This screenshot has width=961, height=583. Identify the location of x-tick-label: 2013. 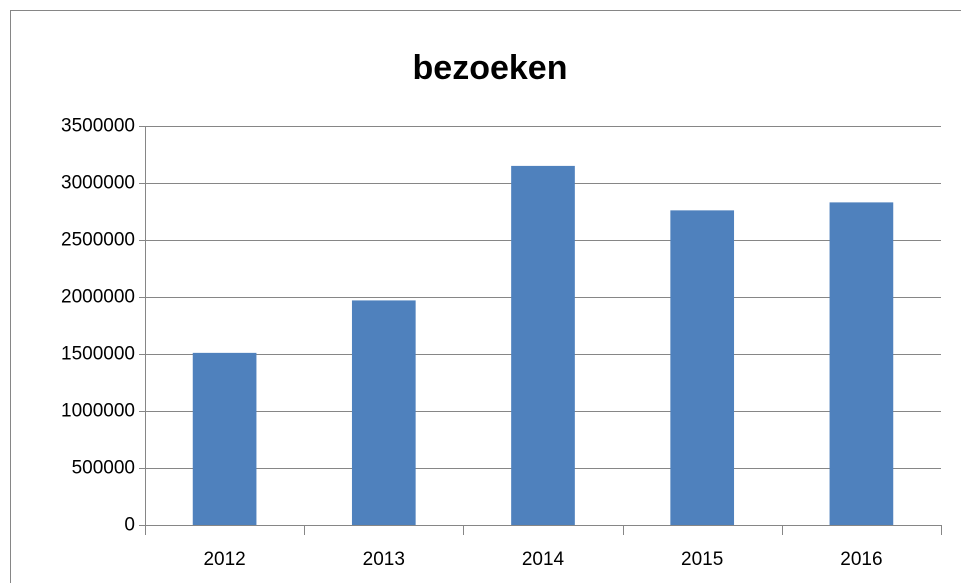
(384, 559).